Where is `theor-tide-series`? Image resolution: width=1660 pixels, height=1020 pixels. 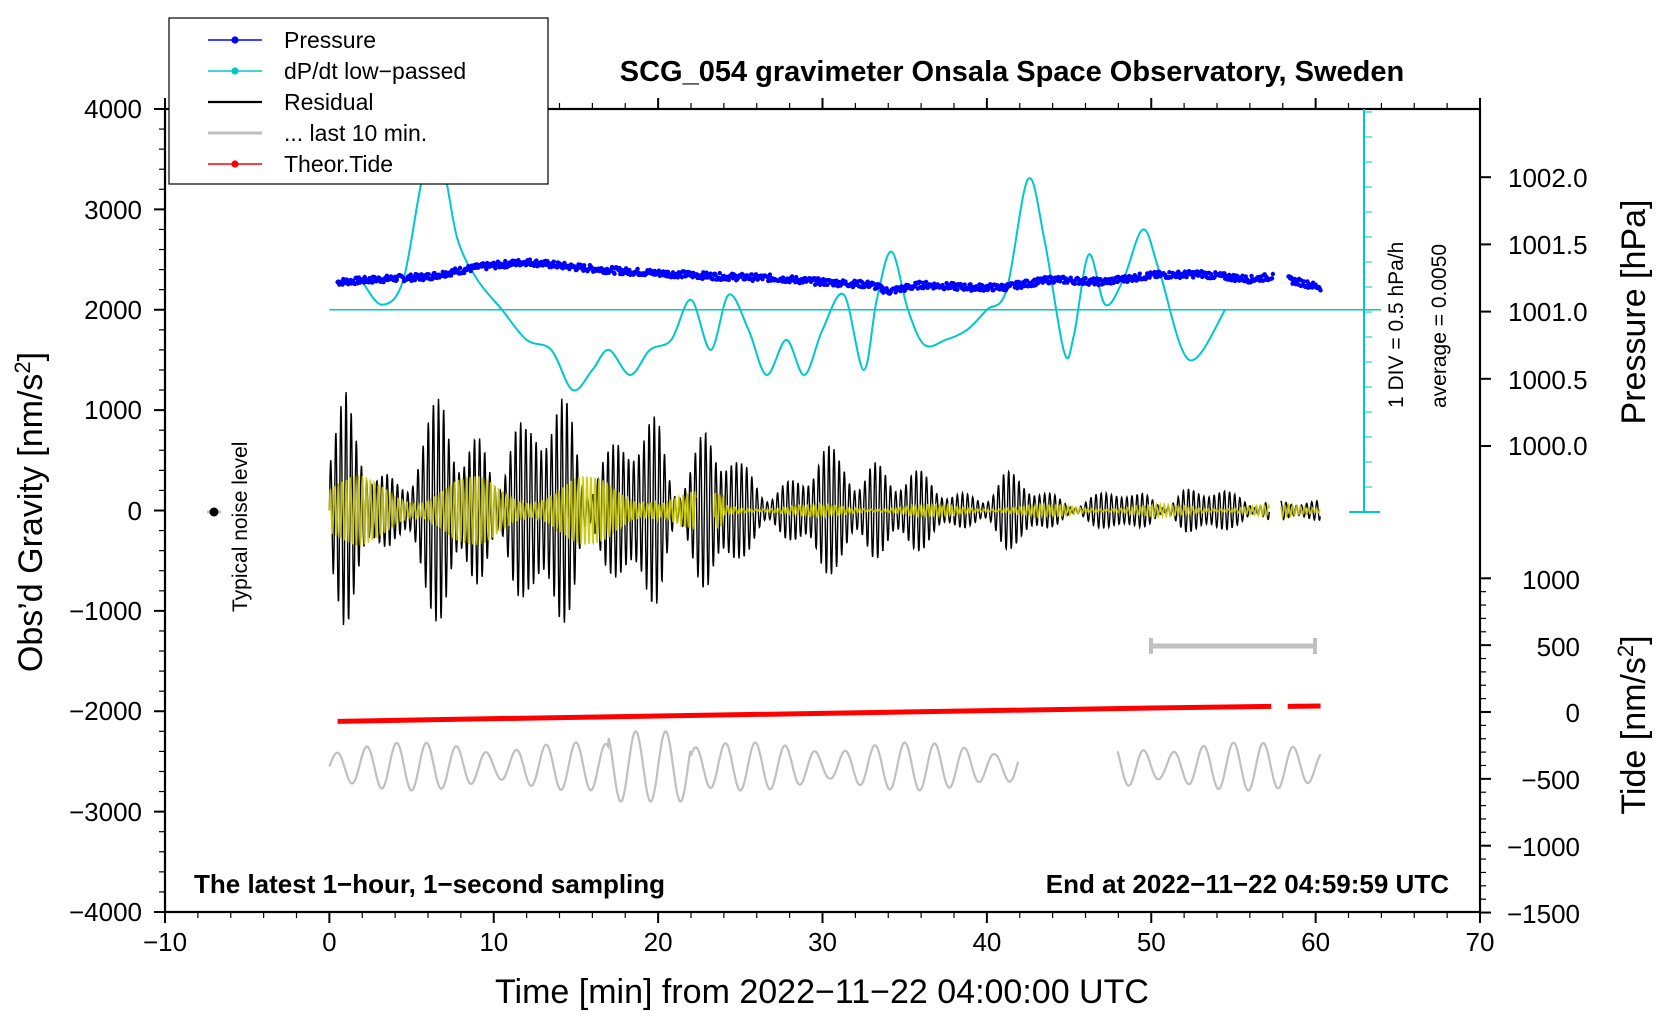
theor-tide-series is located at coordinates (829, 713).